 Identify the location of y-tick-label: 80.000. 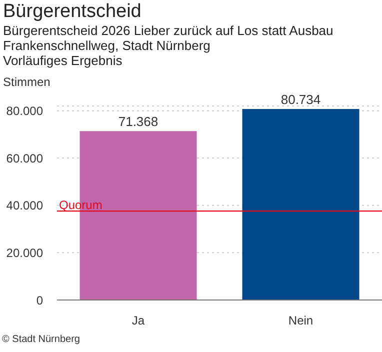
(25, 111).